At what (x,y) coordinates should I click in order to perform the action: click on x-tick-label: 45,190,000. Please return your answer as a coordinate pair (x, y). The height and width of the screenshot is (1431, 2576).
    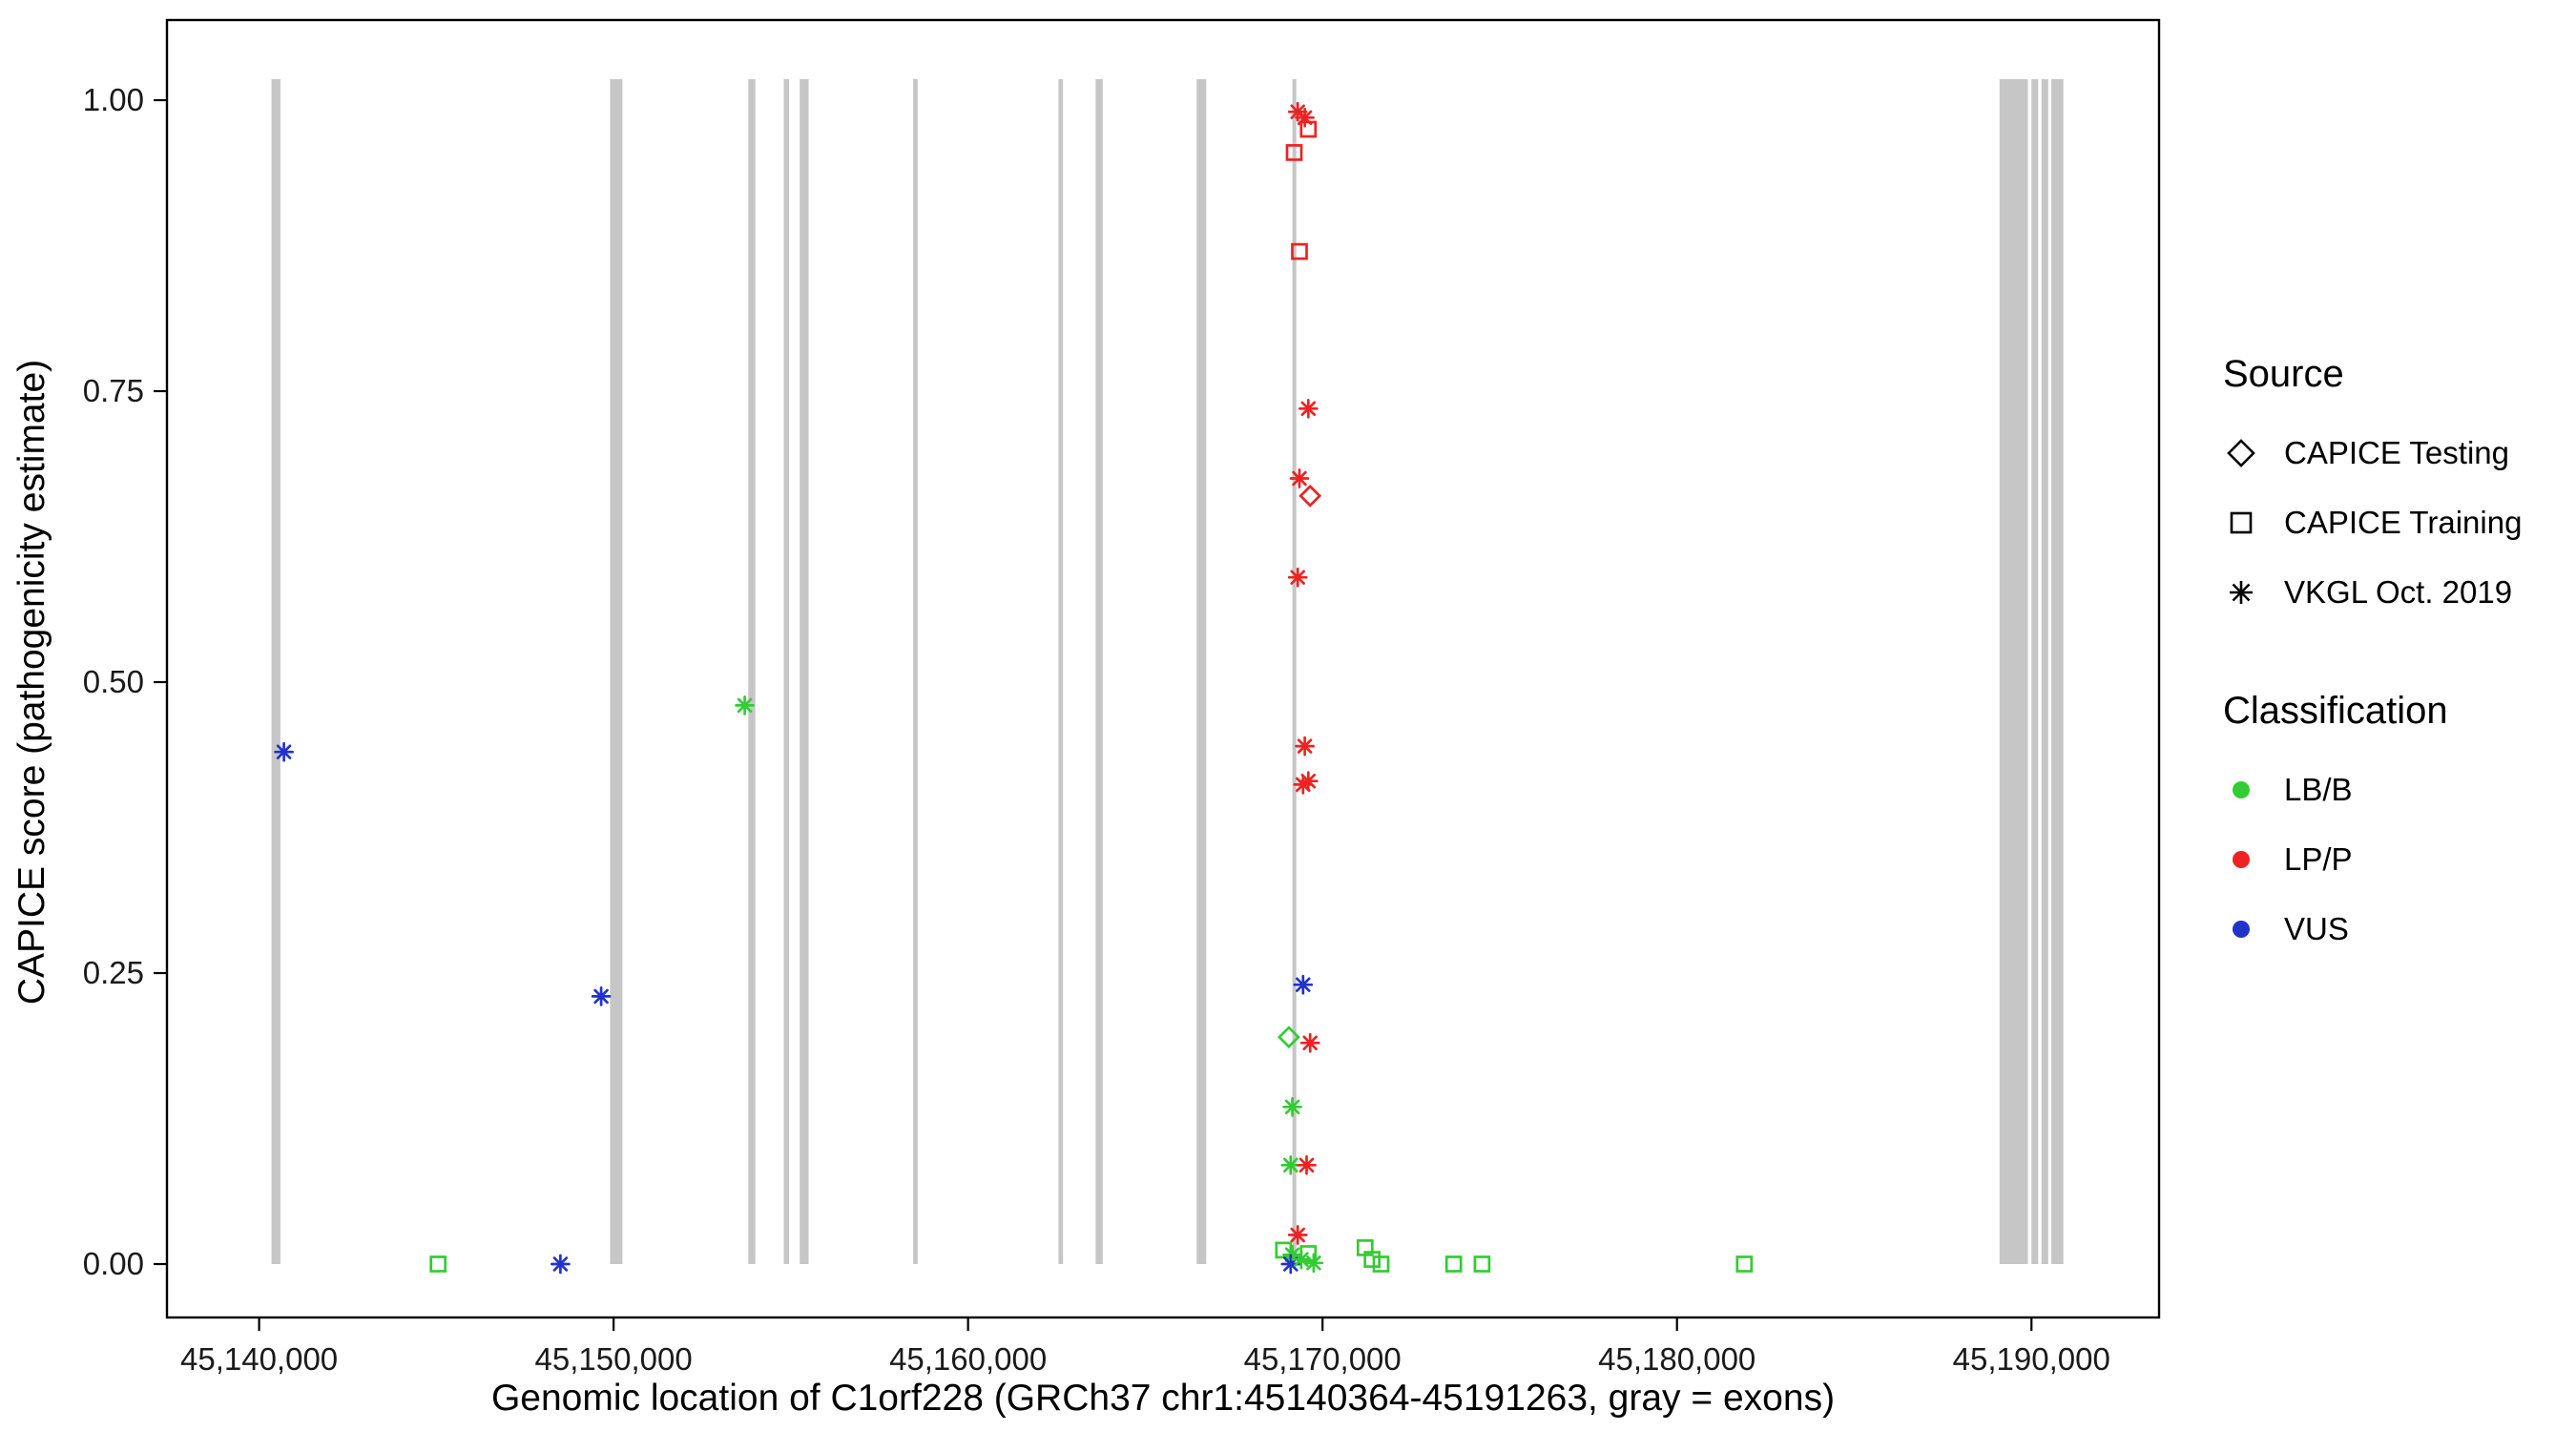
    Looking at the image, I should click on (2031, 1359).